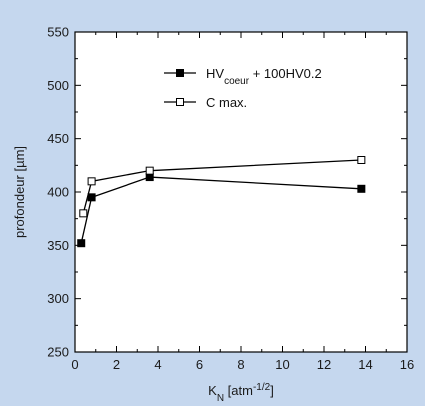  Describe the element at coordinates (282, 364) in the screenshot. I see `x-tick-label: 10` at that location.